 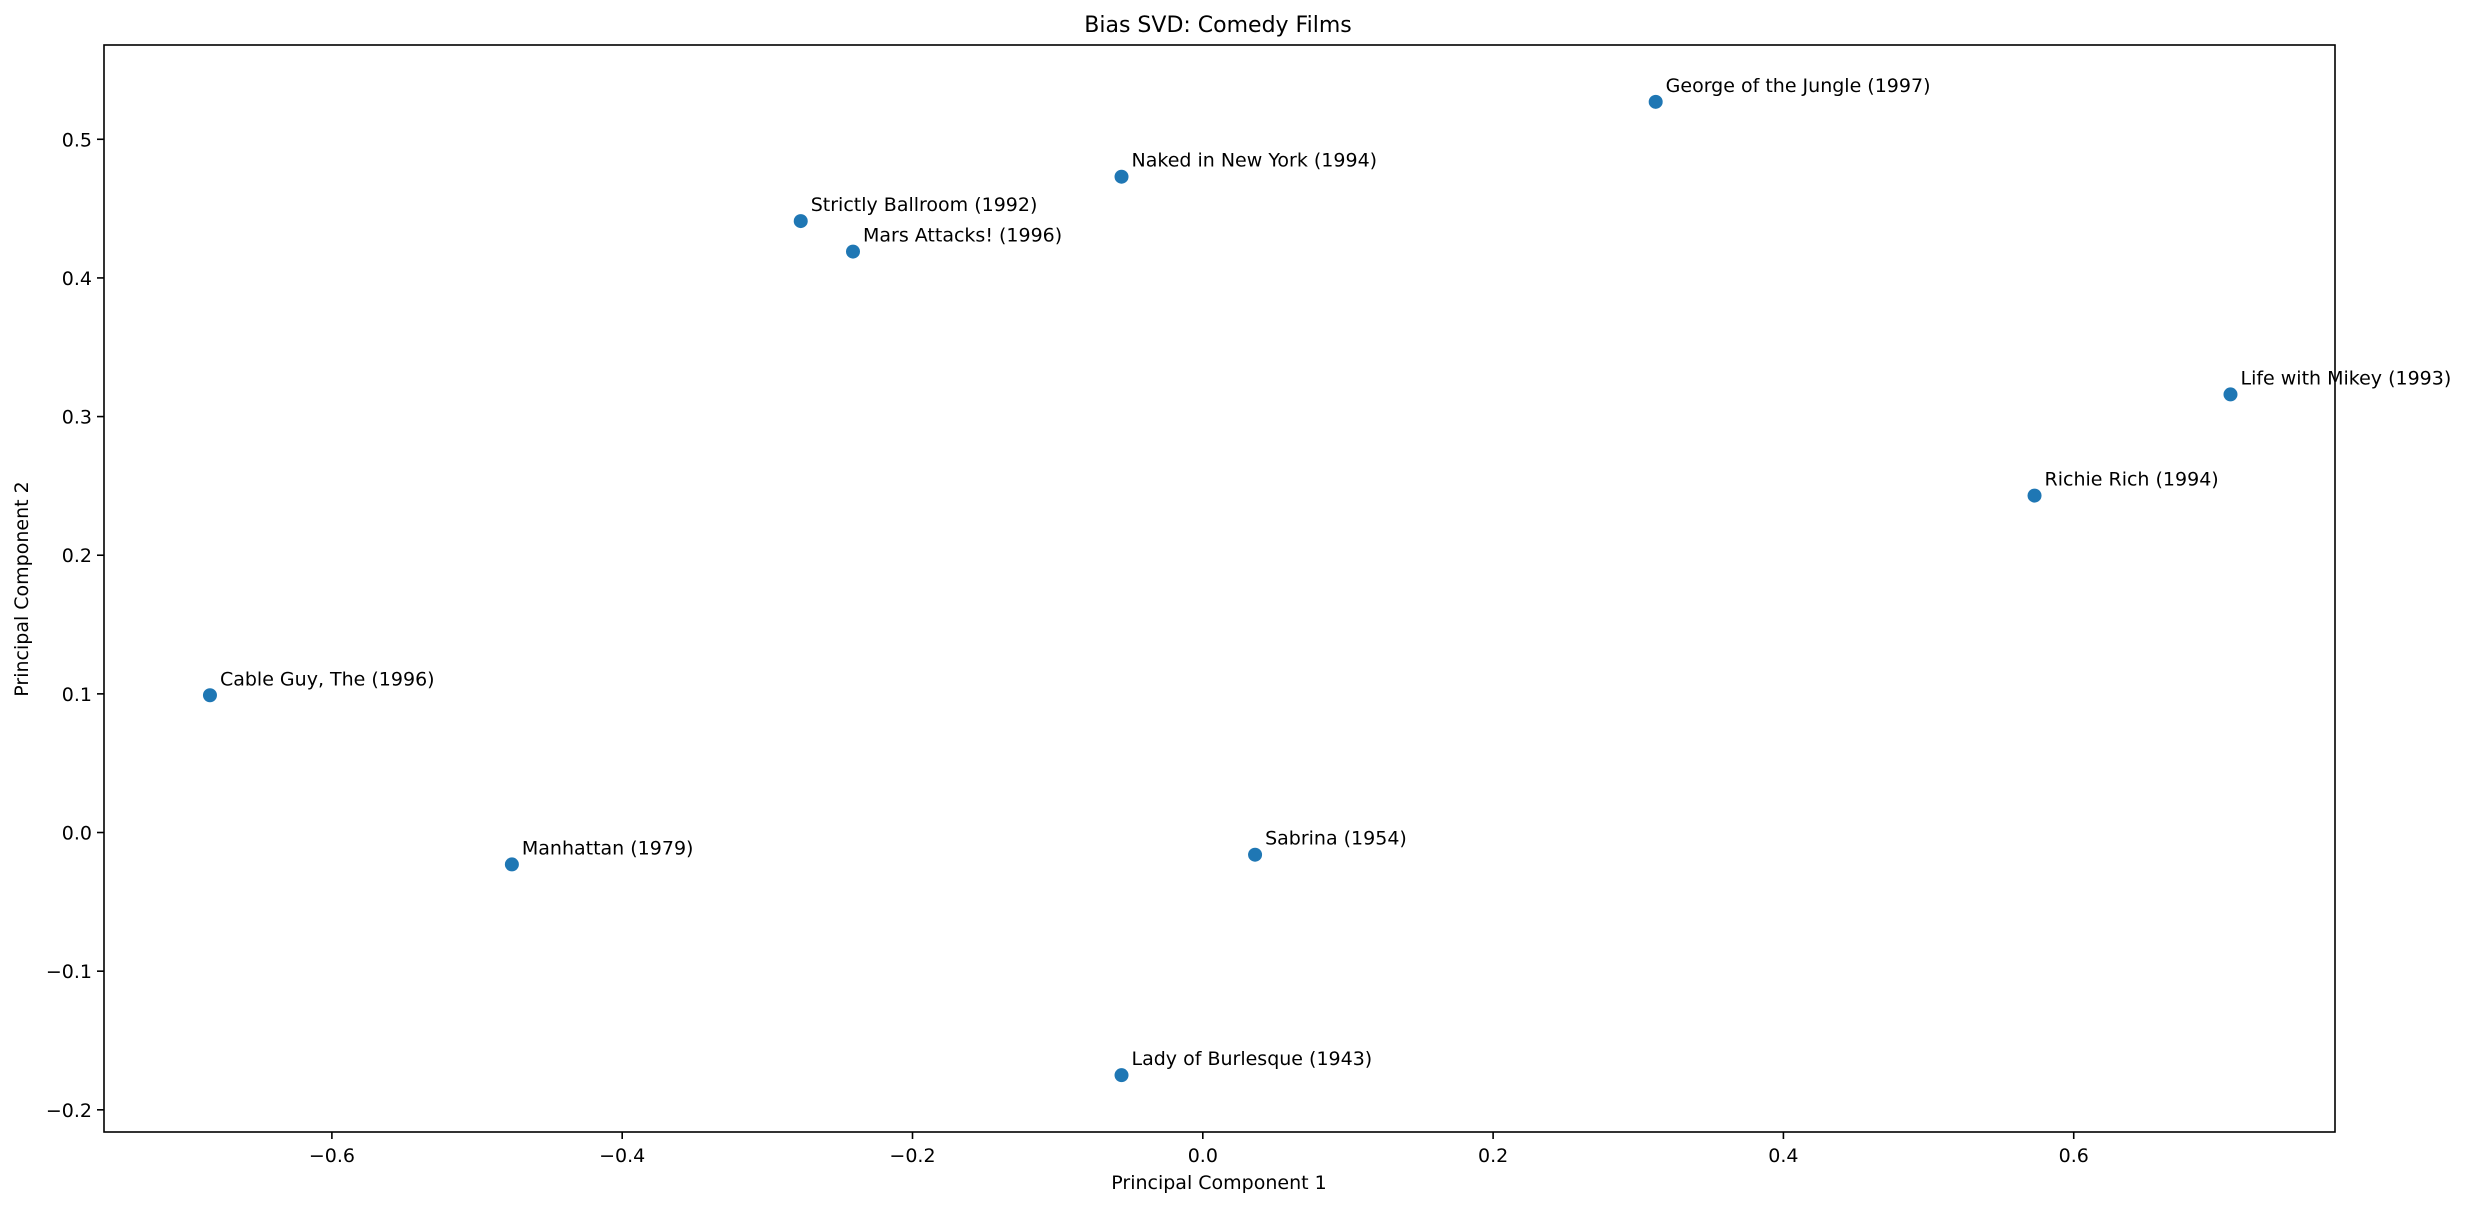 What do you see at coordinates (1217, 25) in the screenshot?
I see `chart-title: Bias SVD: Comedy Films` at bounding box center [1217, 25].